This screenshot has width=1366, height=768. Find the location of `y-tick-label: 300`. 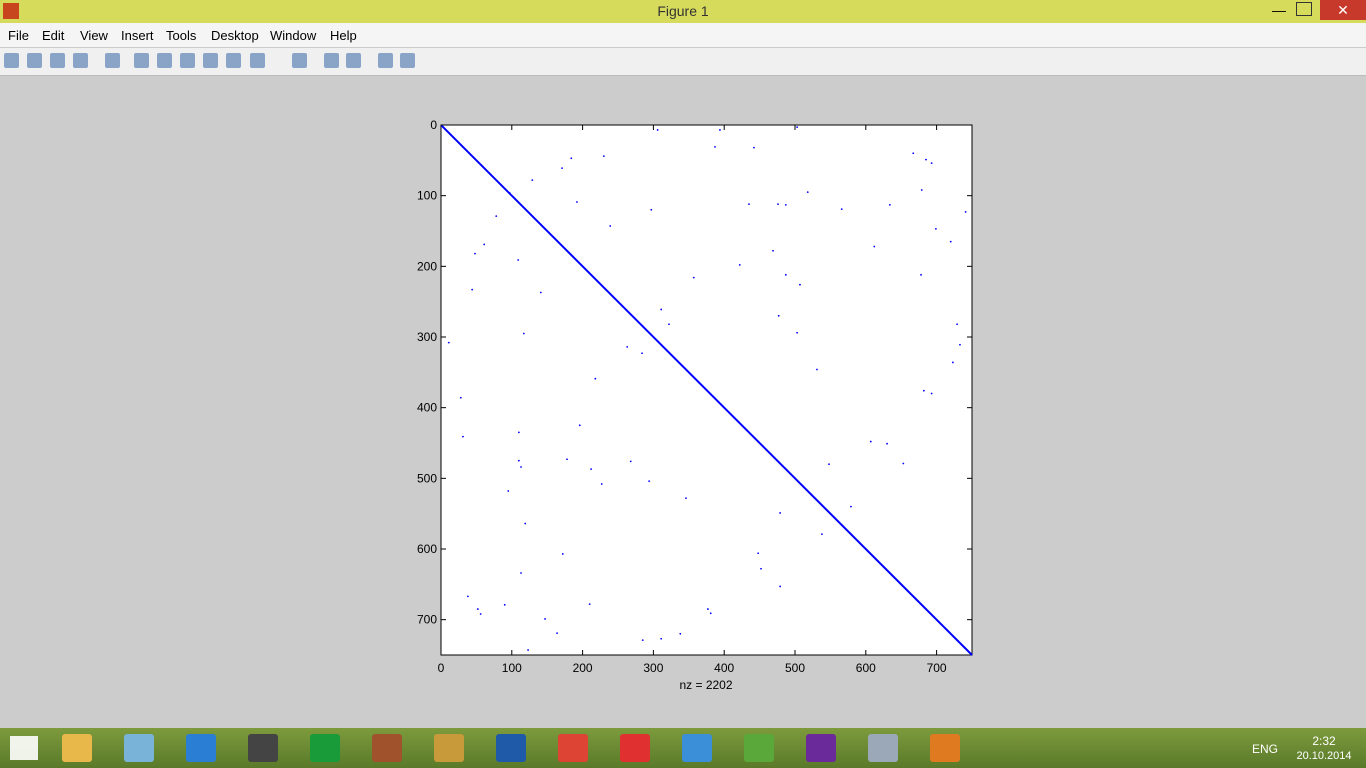

y-tick-label: 300 is located at coordinates (427, 337).